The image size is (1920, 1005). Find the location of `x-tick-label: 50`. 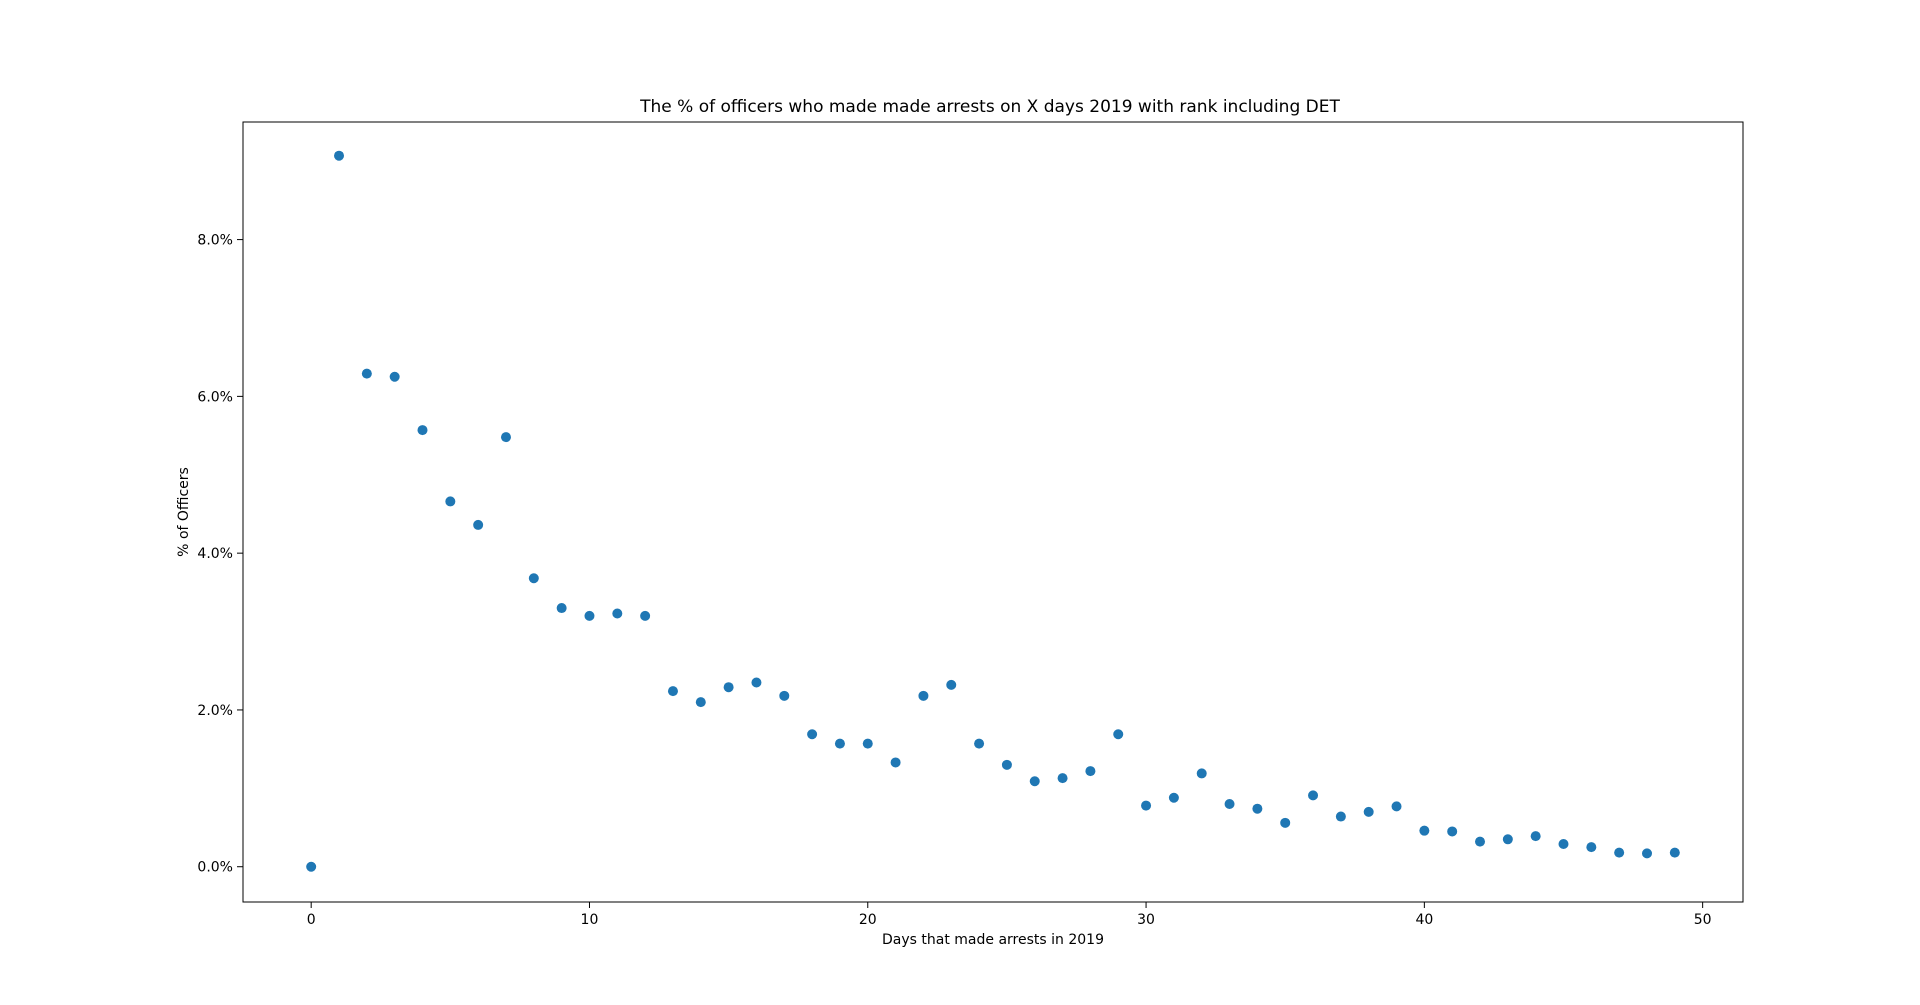

x-tick-label: 50 is located at coordinates (1703, 920).